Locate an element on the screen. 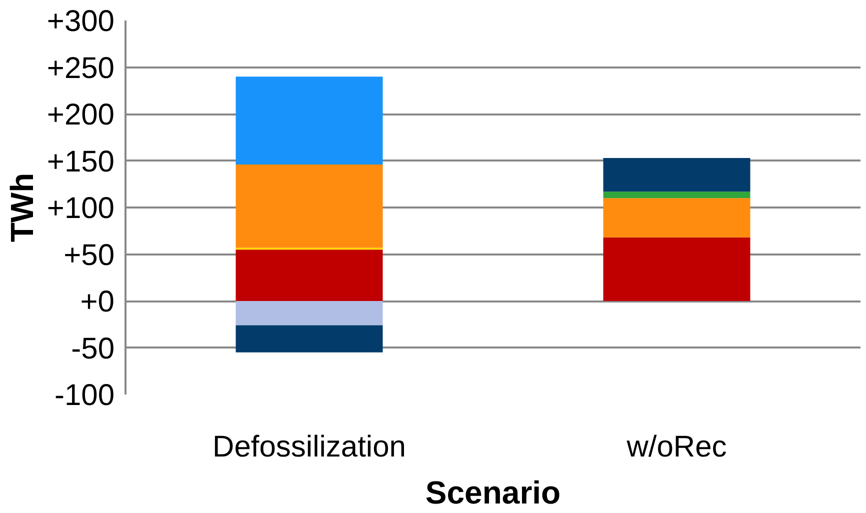  y-tick-label: +0 is located at coordinates (97, 302).